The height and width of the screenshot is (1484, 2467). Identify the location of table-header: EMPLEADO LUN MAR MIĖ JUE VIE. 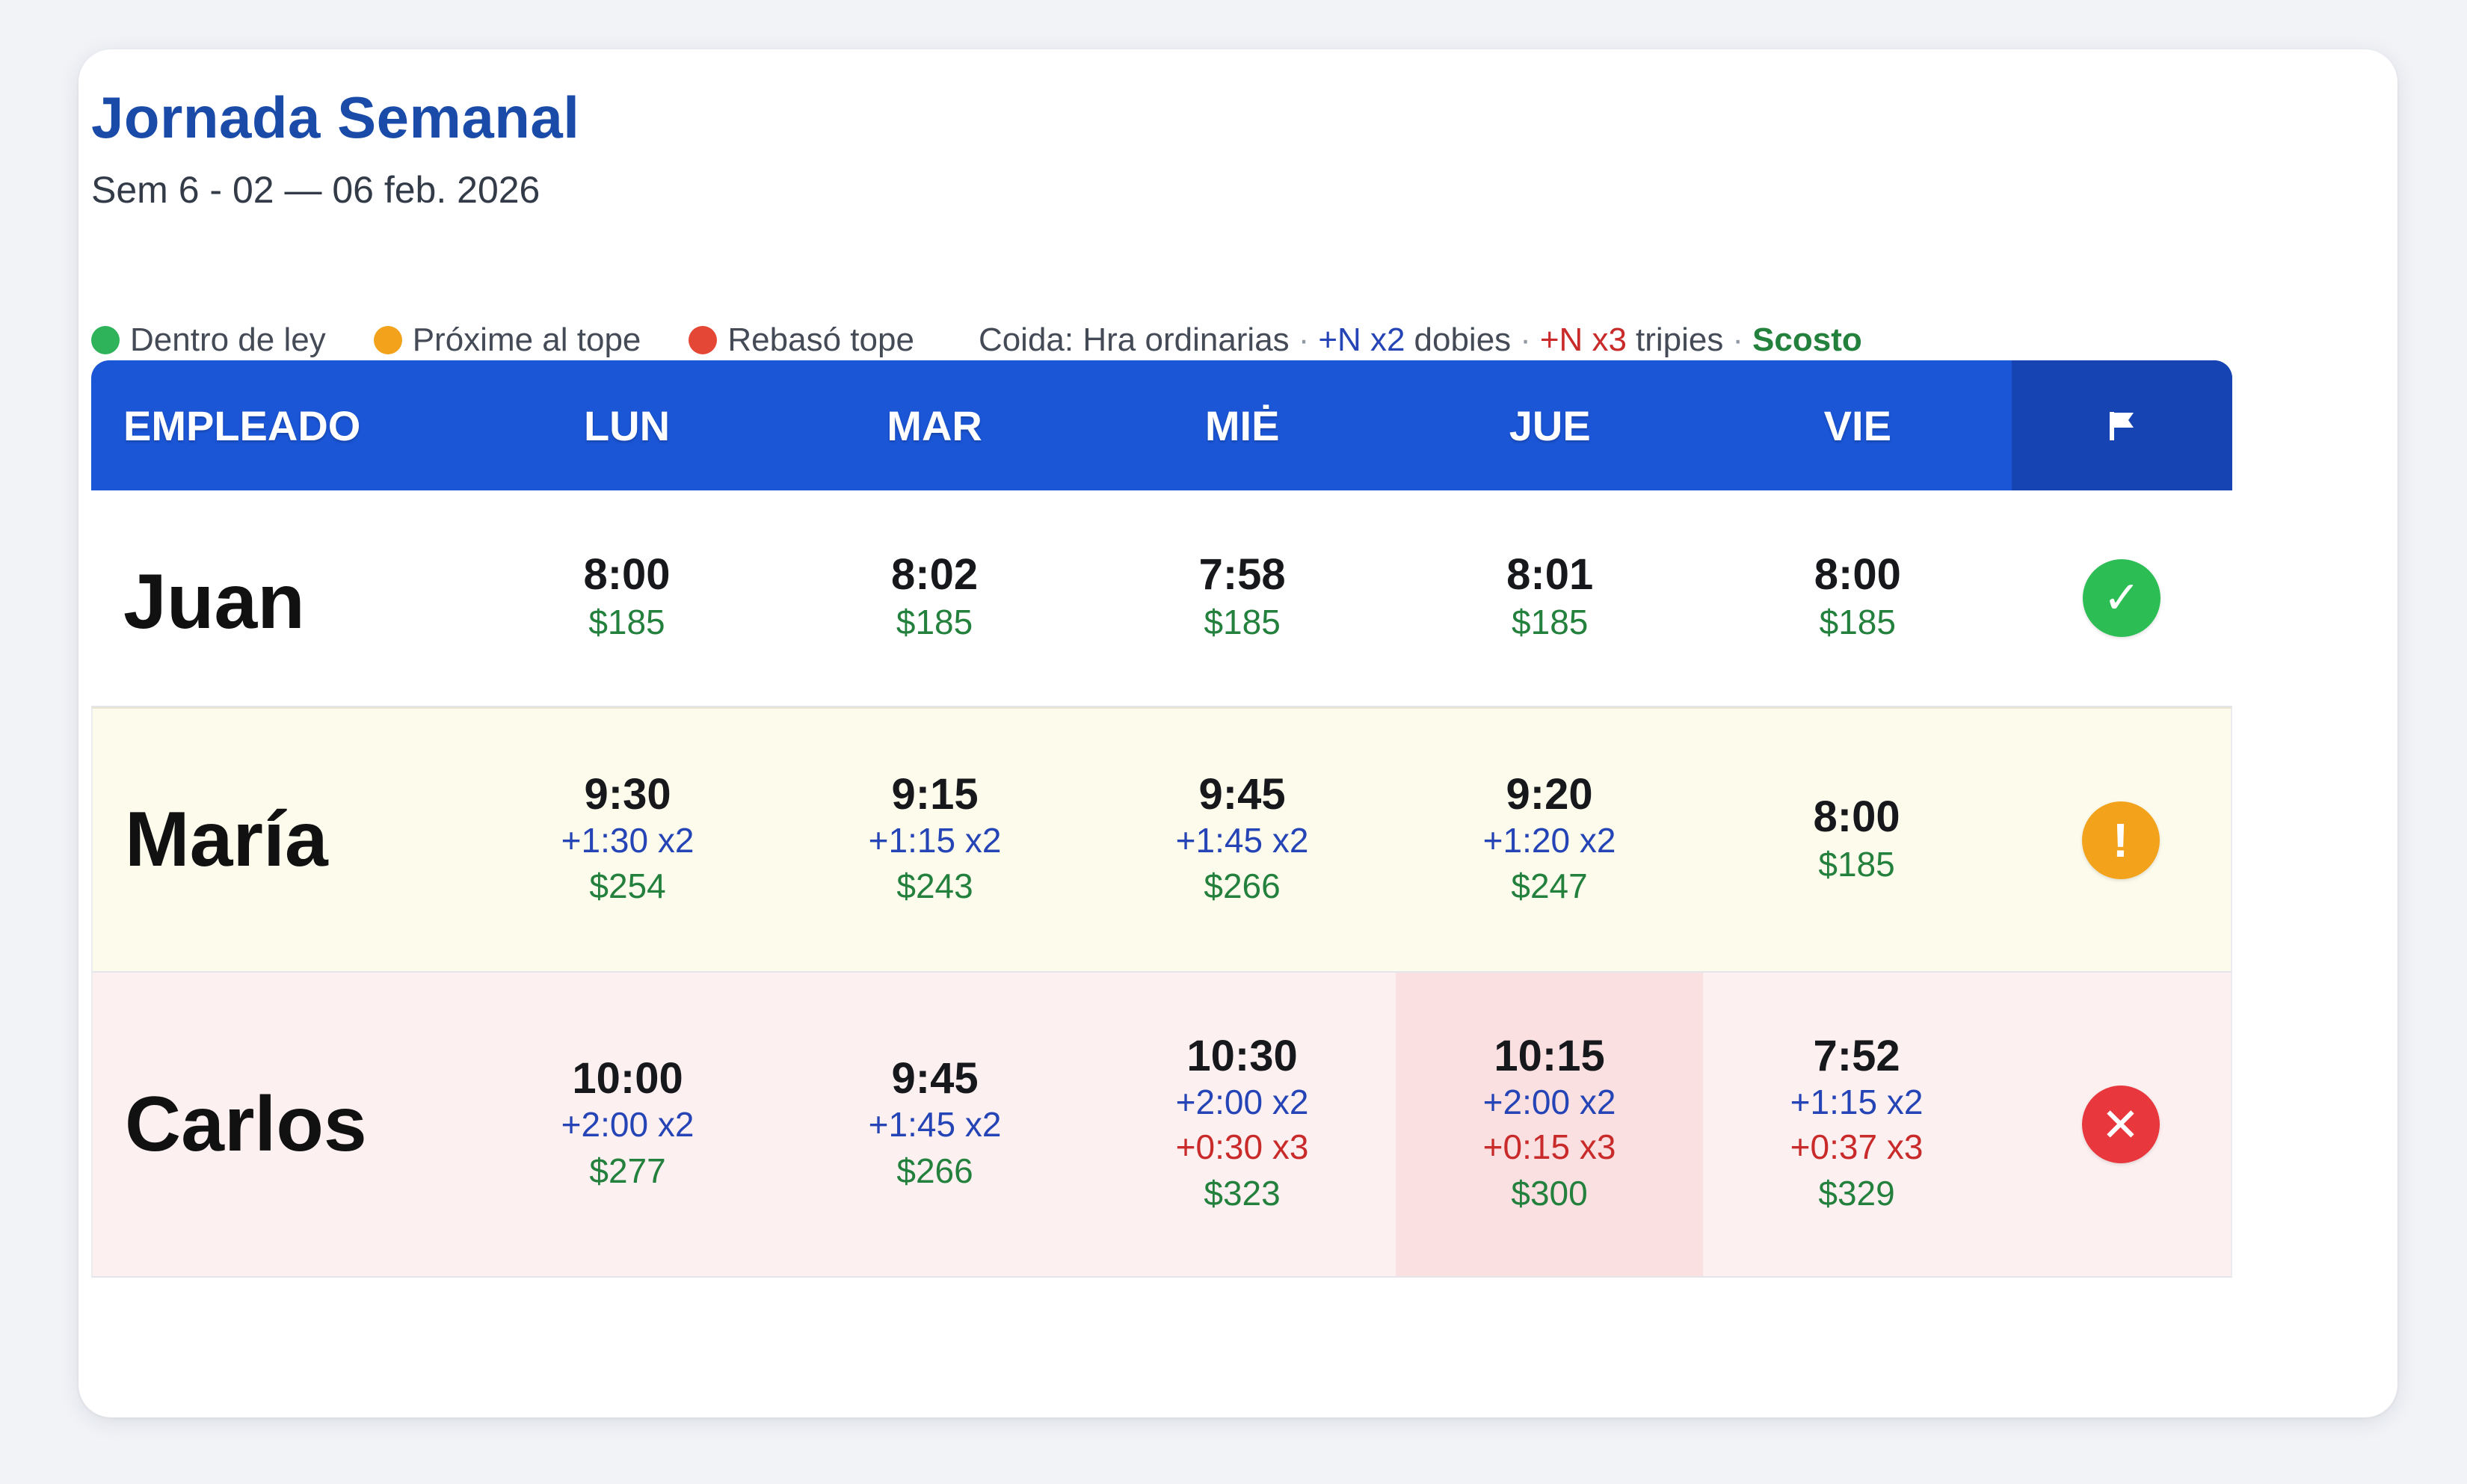
(1161, 425).